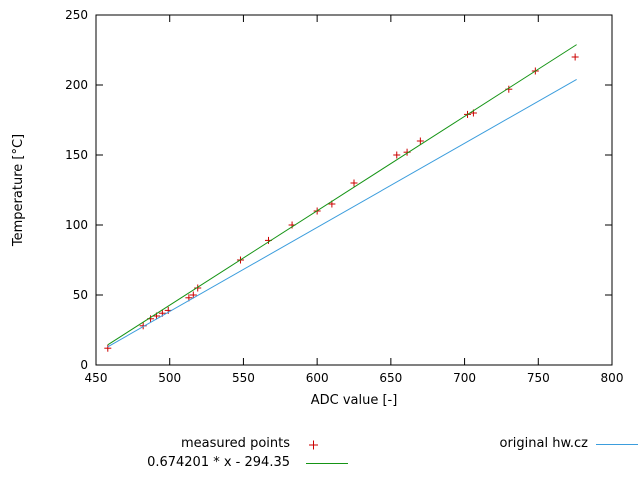  I want to click on legend-label-fit-formula: 0.674201 * x - 294.35, so click(218, 462).